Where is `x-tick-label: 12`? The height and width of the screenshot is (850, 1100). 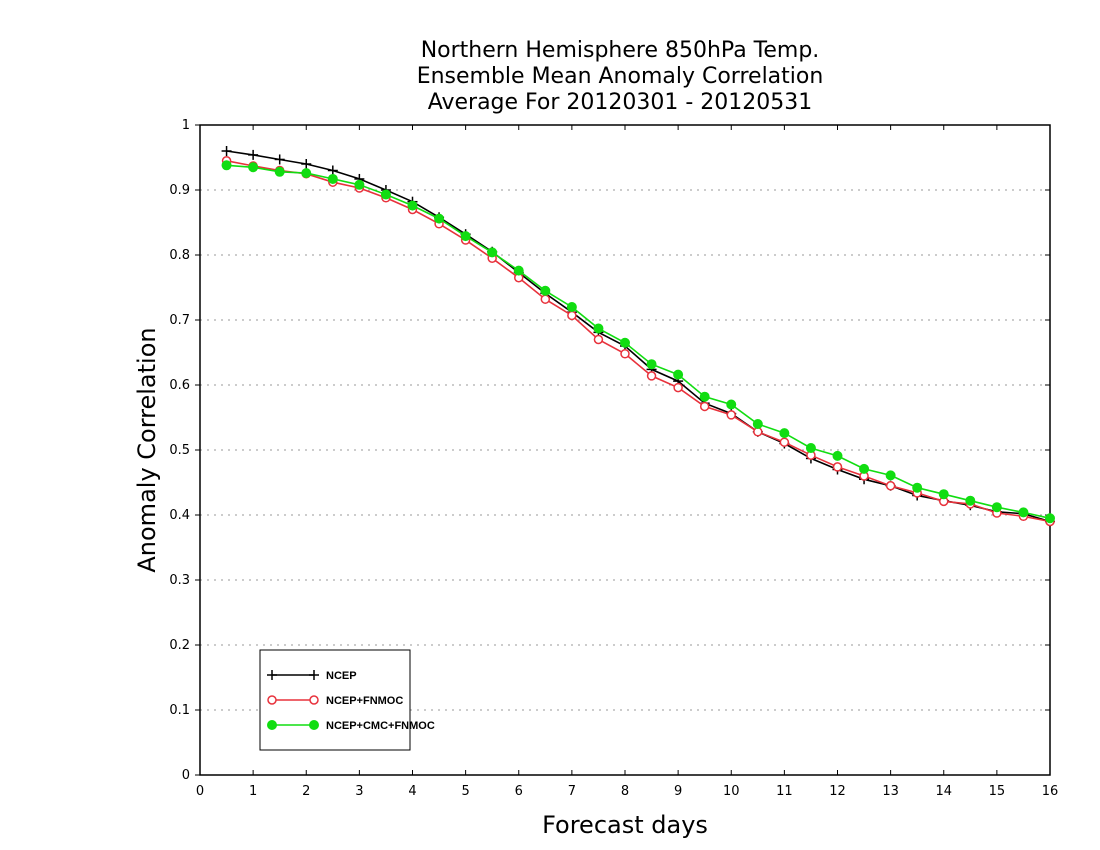
x-tick-label: 12 is located at coordinates (837, 791).